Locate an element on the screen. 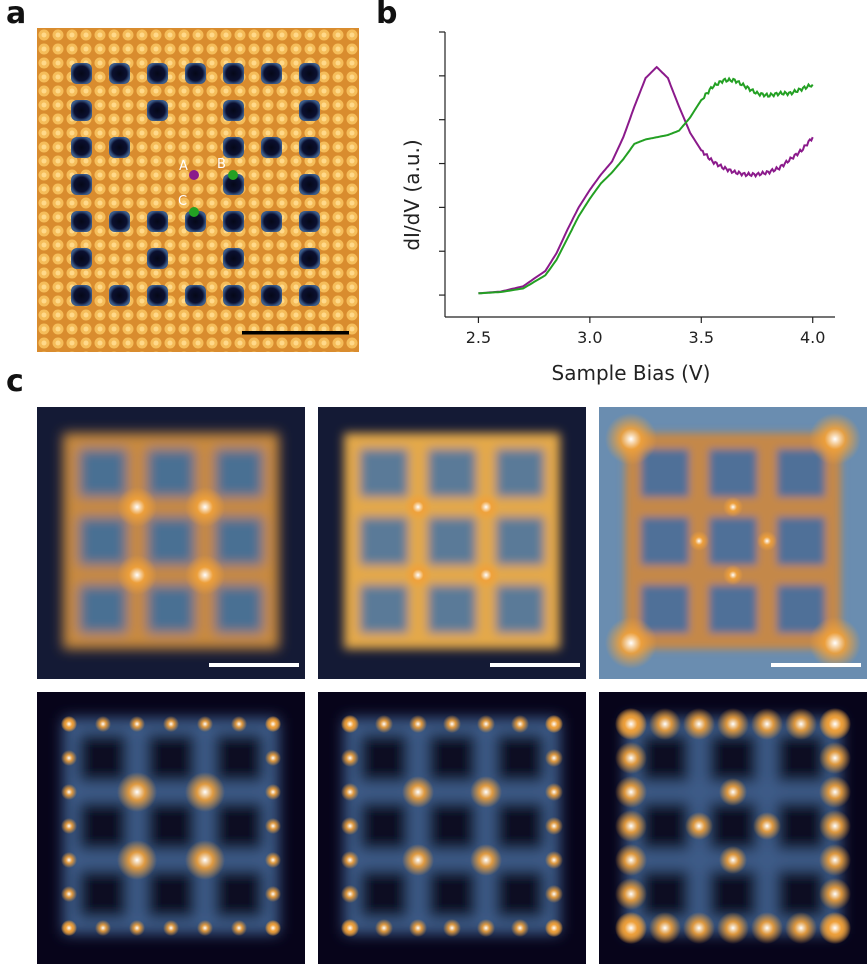  x-tick-label: 2.5 is located at coordinates (478, 337).